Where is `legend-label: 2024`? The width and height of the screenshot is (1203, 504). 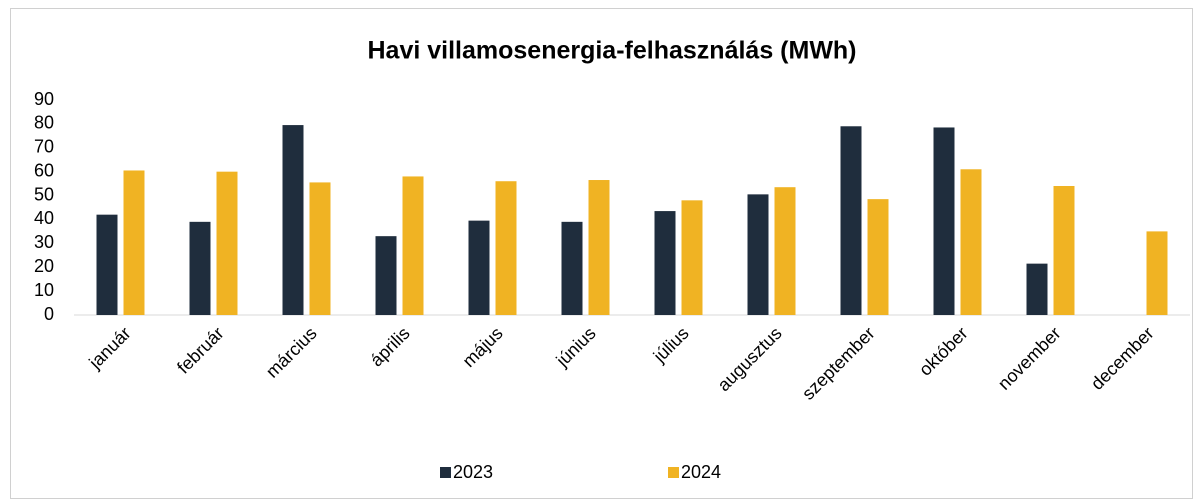
legend-label: 2024 is located at coordinates (701, 472).